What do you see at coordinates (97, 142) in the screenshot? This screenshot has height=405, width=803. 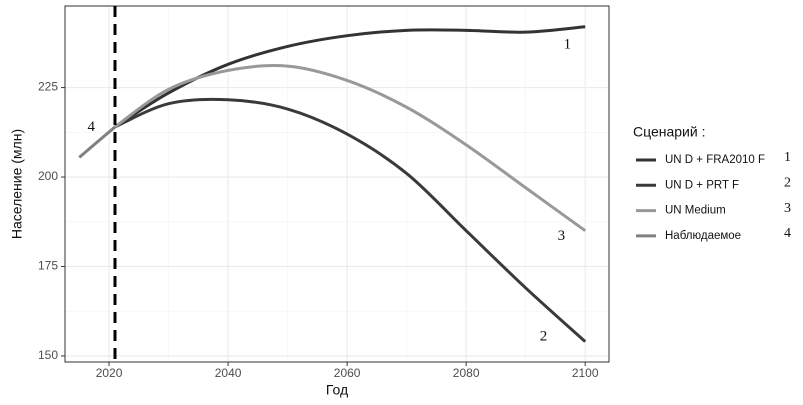 I see `series-line` at bounding box center [97, 142].